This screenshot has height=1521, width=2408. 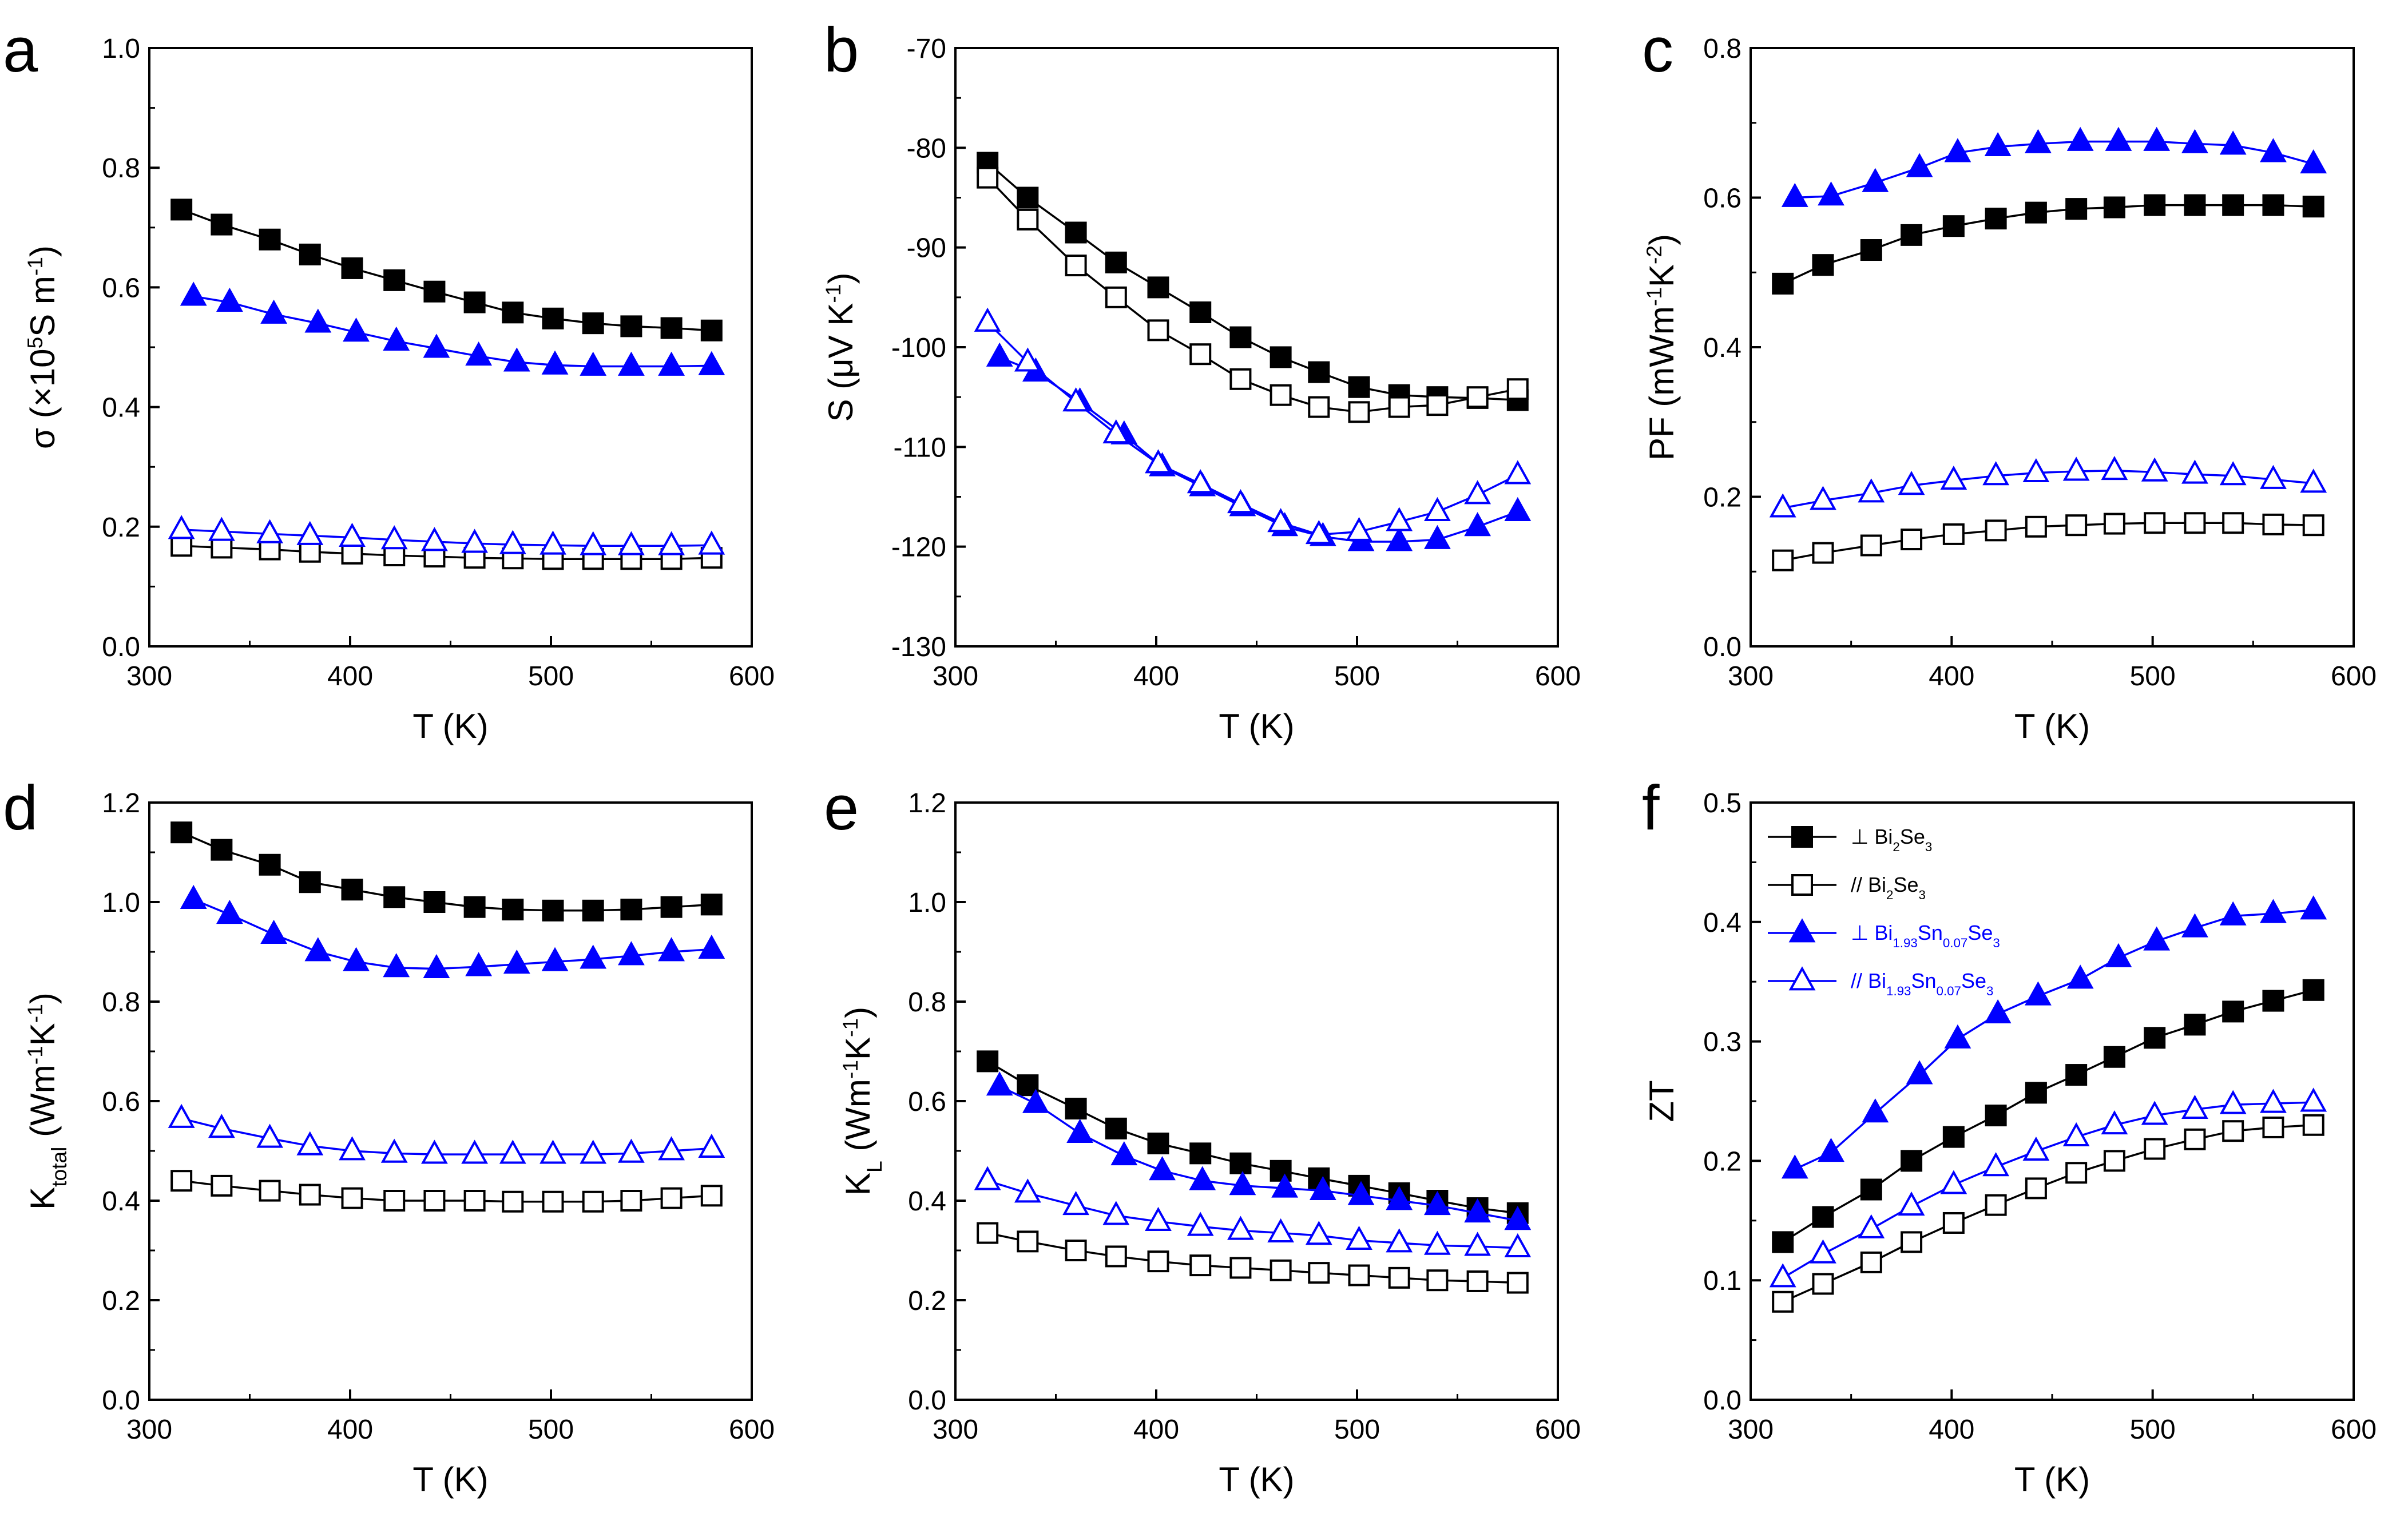 What do you see at coordinates (1928, 847) in the screenshot?
I see `legend-label-part-3: 3` at bounding box center [1928, 847].